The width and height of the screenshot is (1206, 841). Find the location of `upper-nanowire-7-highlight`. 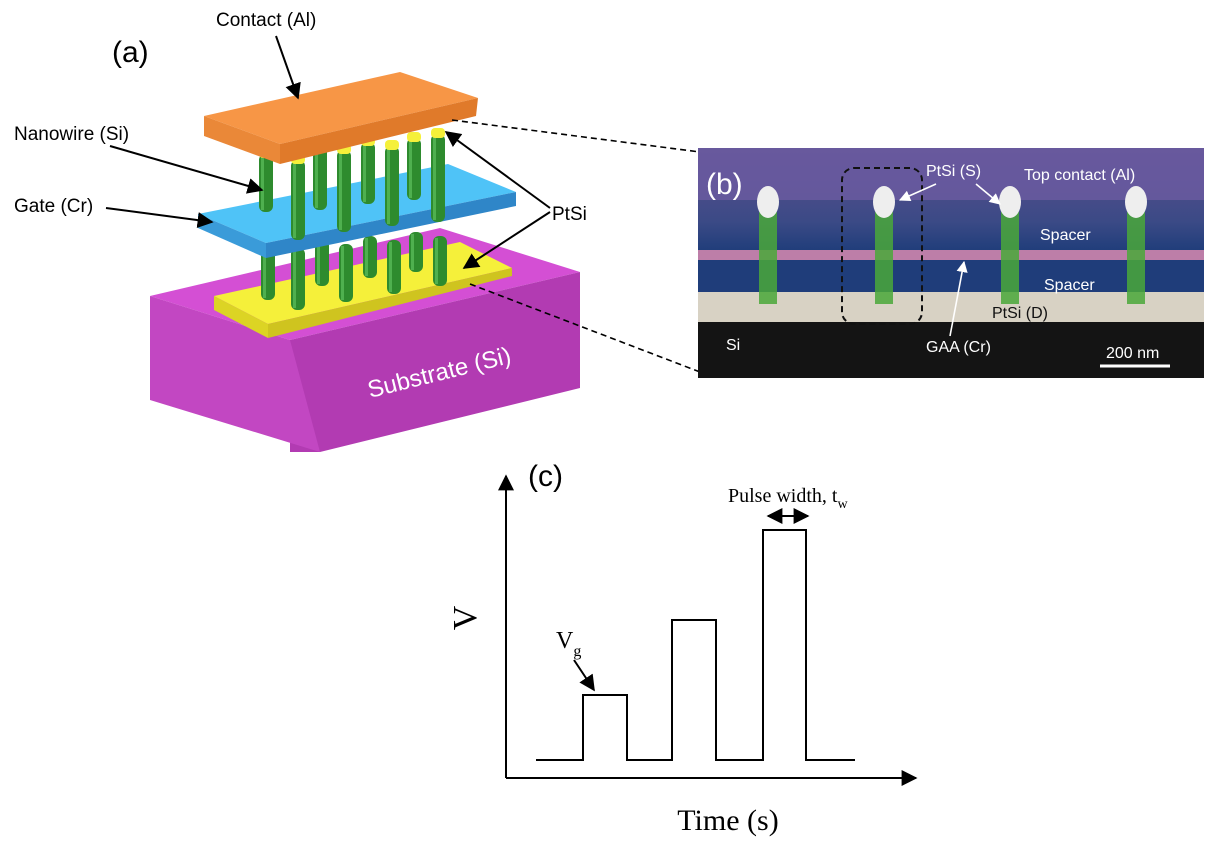

upper-nanowire-7-highlight is located at coordinates (410, 169).